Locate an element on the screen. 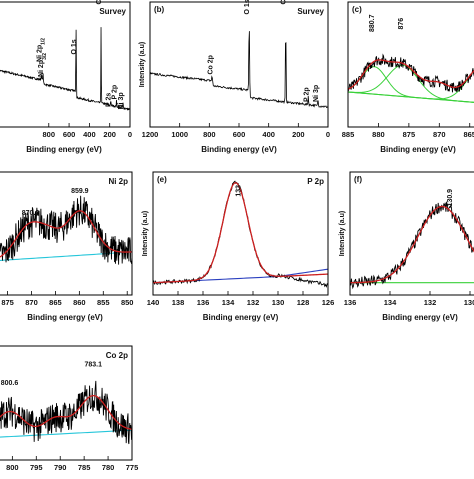 This screenshot has height=479, width=474. x-tick-label-b: 400 is located at coordinates (268, 134).